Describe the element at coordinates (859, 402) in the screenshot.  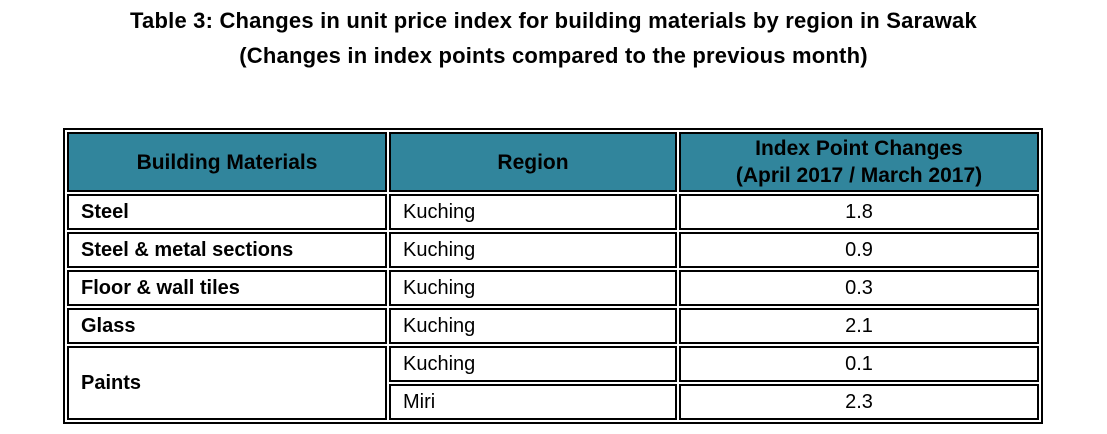
I see `cell-index-change: 2.3` at that location.